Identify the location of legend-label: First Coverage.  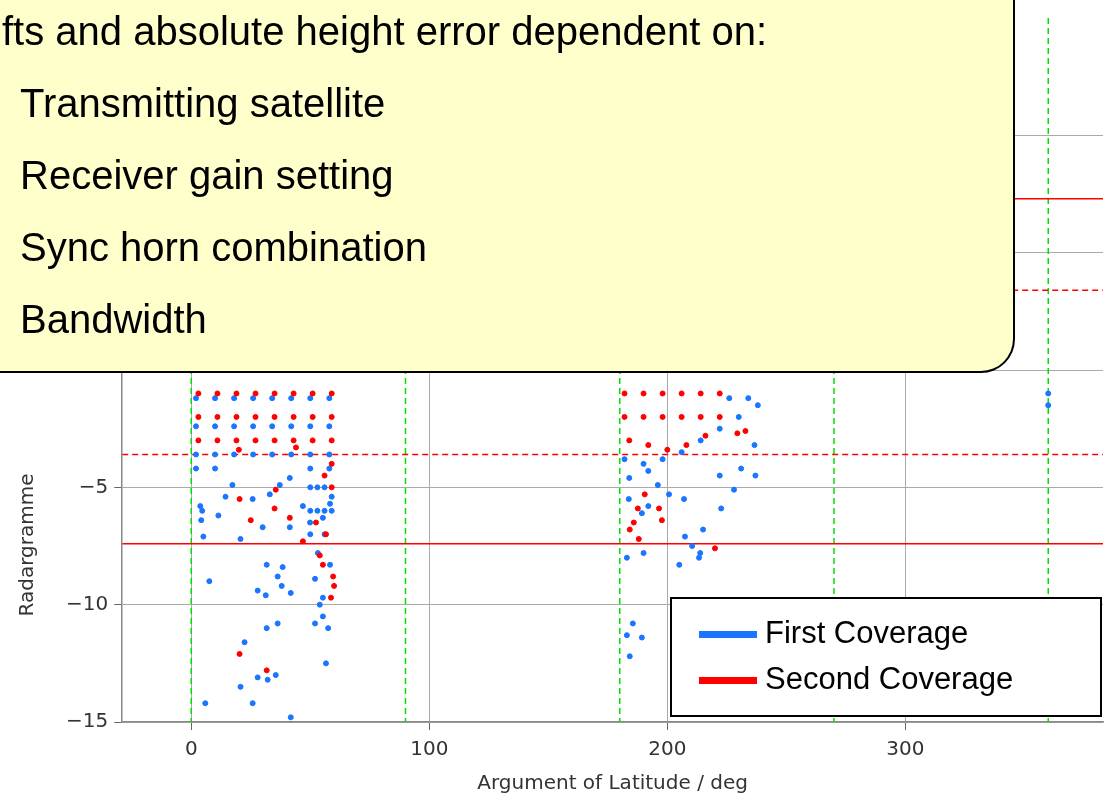
(867, 632).